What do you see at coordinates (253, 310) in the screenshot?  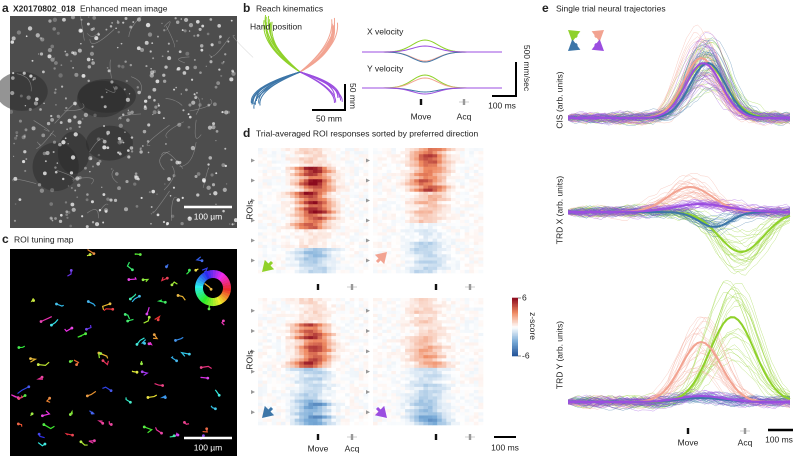 I see `row-marker` at bounding box center [253, 310].